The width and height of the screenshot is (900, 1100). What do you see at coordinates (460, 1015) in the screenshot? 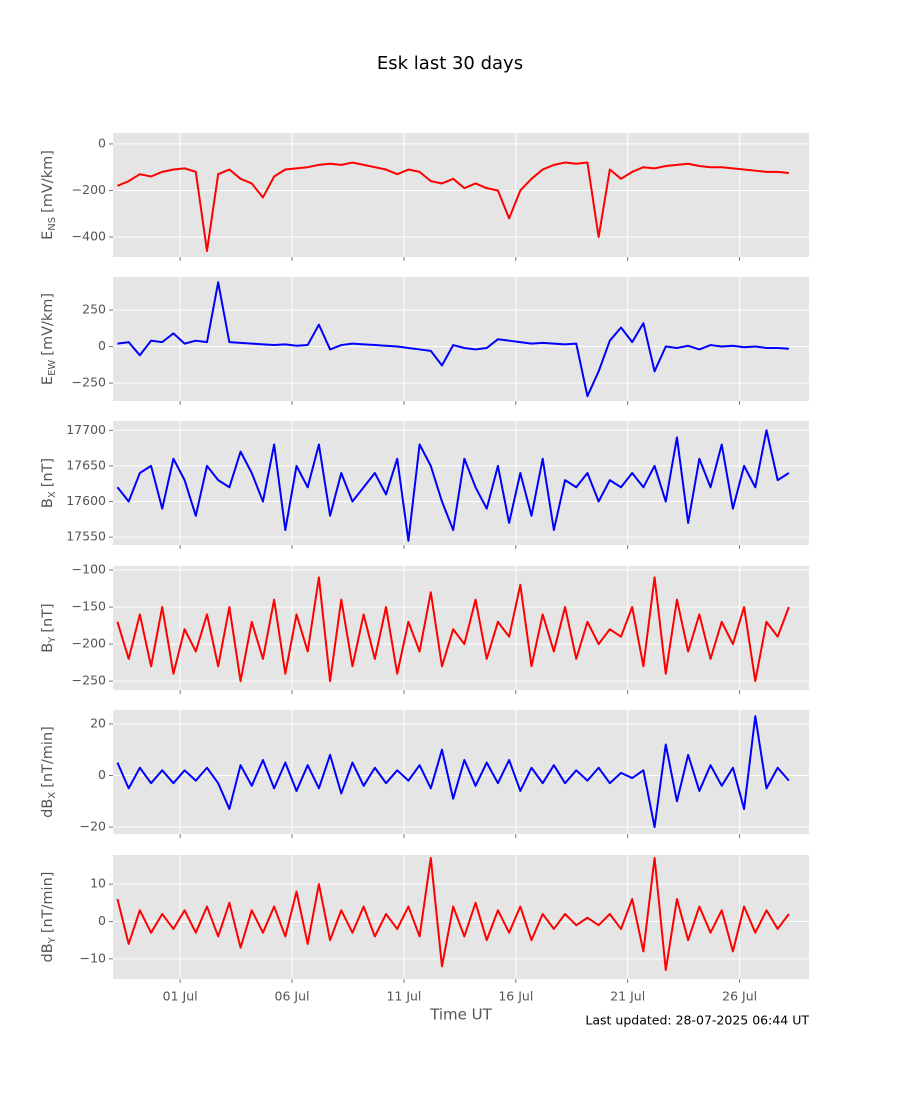
I see `x-axis-label: Time UT` at bounding box center [460, 1015].